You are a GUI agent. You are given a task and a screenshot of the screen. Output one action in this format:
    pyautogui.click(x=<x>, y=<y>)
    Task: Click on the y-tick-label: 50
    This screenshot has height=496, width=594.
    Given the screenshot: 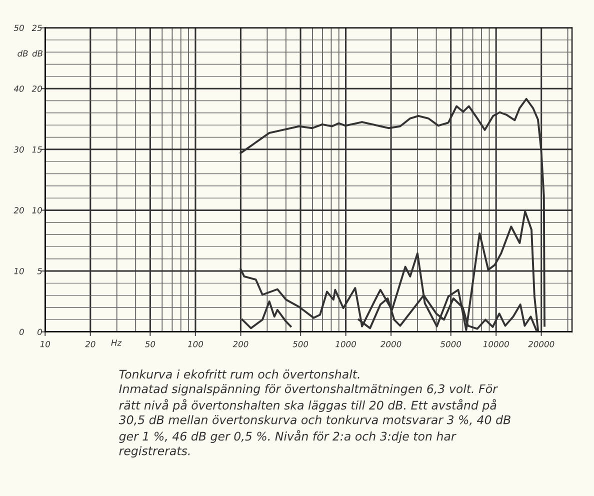 What is the action you would take?
    pyautogui.click(x=19, y=28)
    